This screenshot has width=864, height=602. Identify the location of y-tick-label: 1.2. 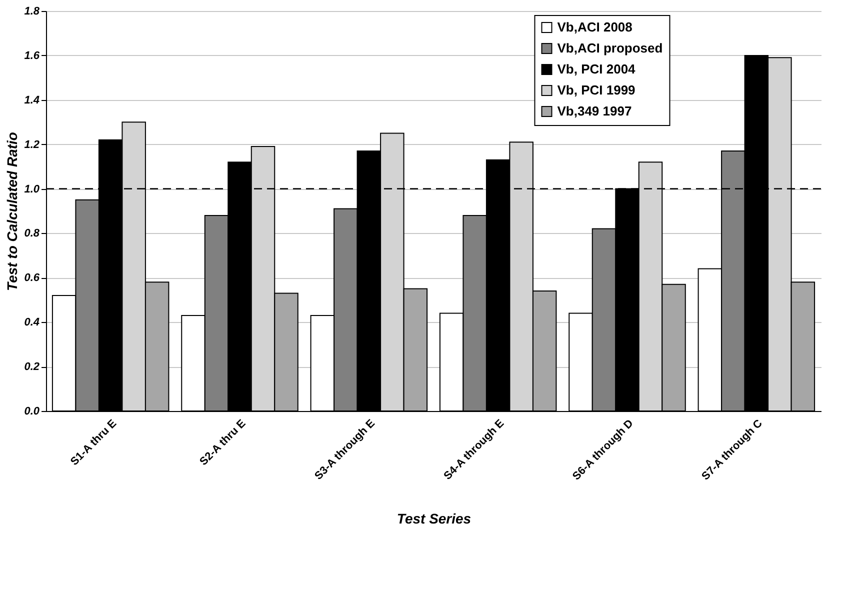
(32, 144).